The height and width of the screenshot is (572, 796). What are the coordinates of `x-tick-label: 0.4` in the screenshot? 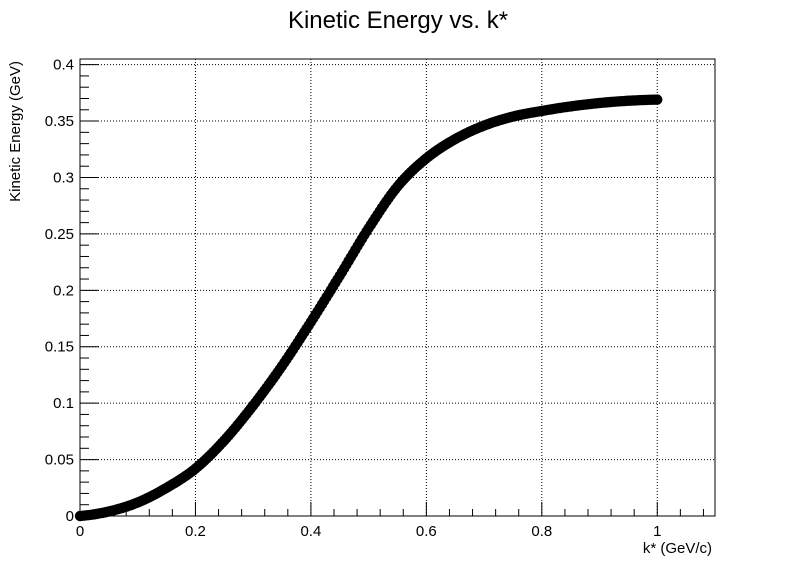 It's located at (310, 531).